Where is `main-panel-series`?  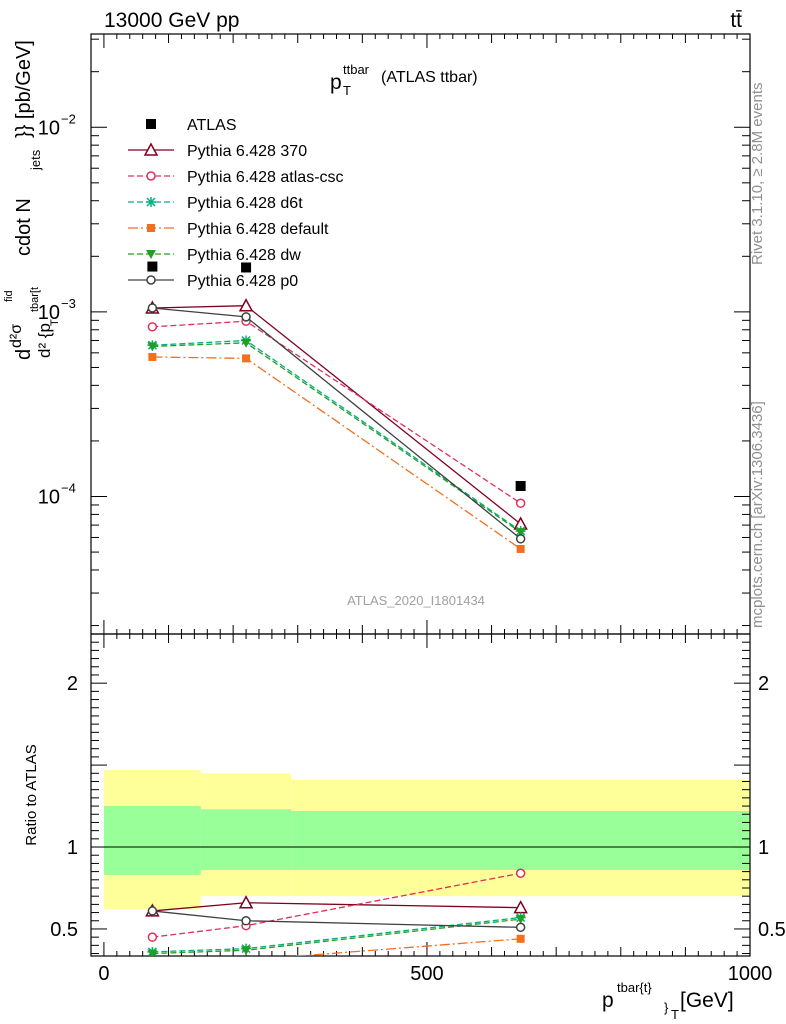 main-panel-series is located at coordinates (336, 407).